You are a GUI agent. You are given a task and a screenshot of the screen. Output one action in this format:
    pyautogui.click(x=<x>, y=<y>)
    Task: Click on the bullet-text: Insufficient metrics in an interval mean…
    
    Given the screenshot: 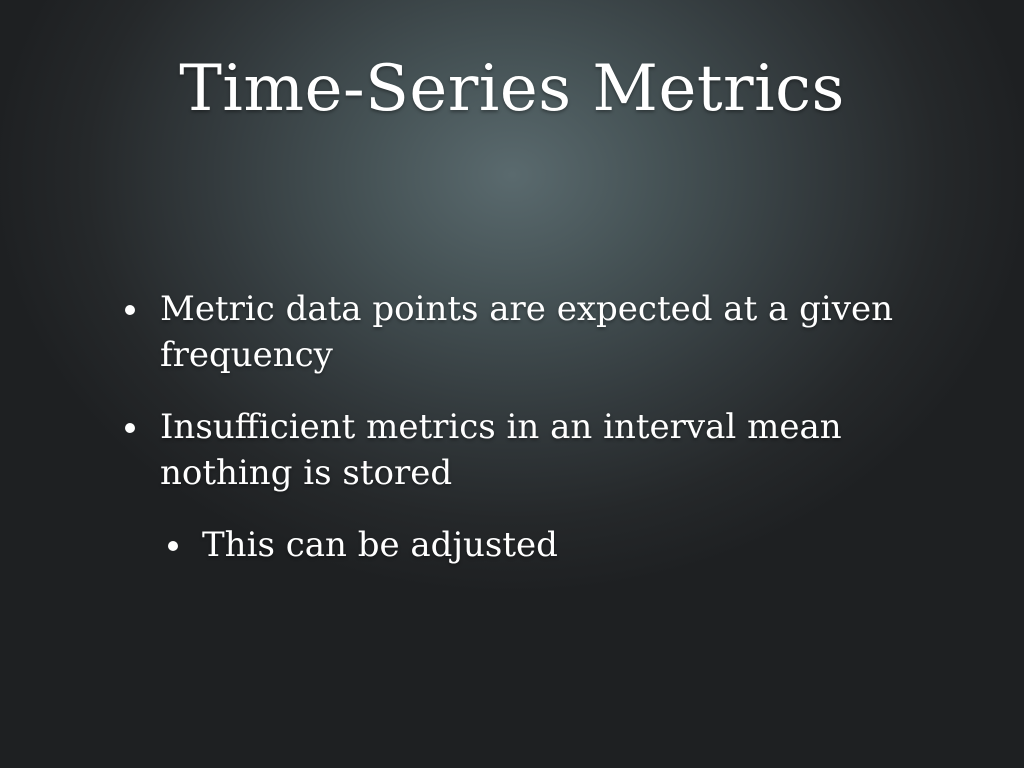 What is the action you would take?
    pyautogui.click(x=501, y=450)
    